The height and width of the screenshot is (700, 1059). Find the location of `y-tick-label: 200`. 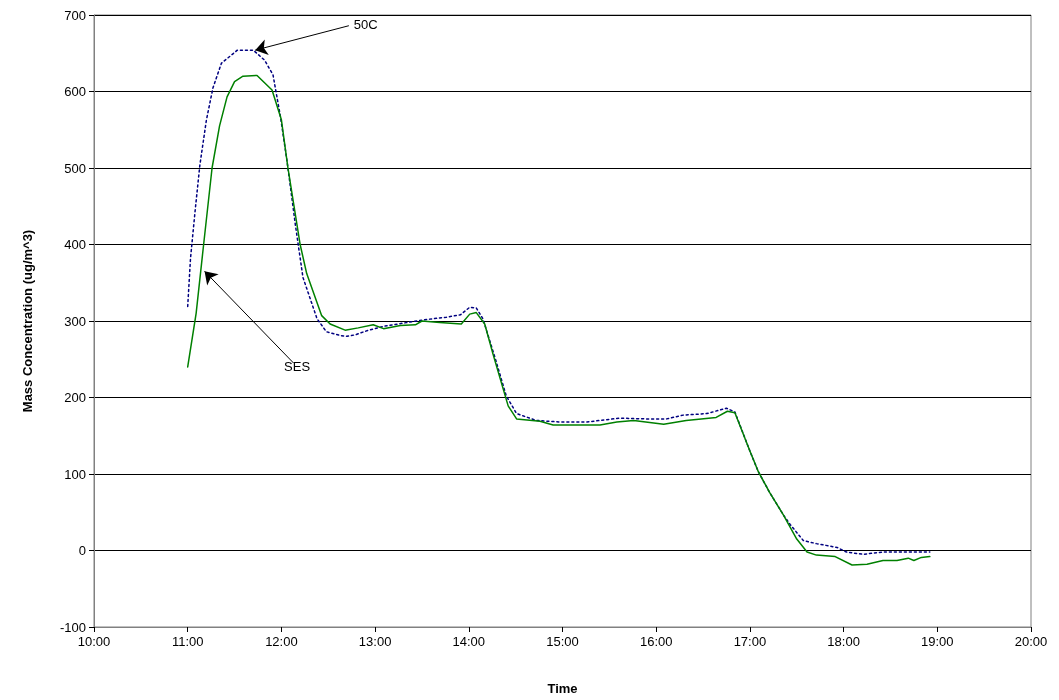

y-tick-label: 200 is located at coordinates (75, 397).